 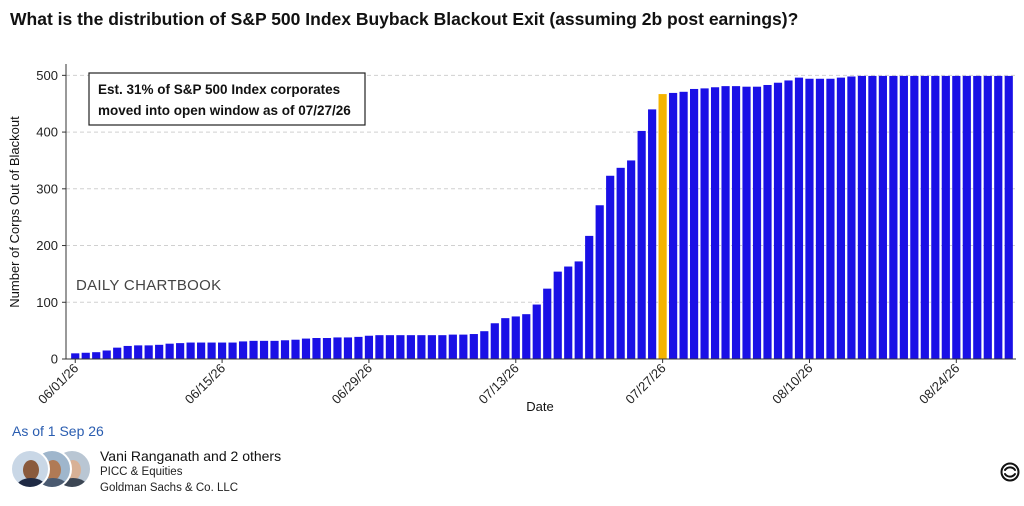 I want to click on y-tick-label: 200, so click(x=47, y=245).